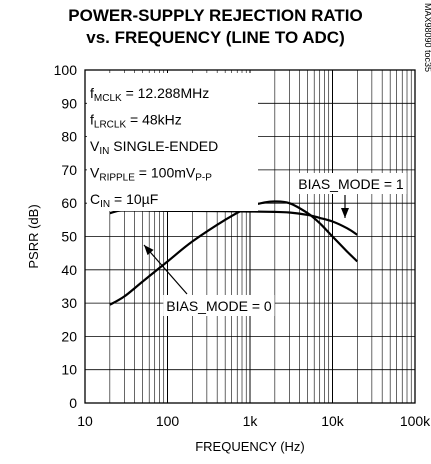  What do you see at coordinates (149, 94) in the screenshot?
I see `condition-line: fMCLK = 12.288MHz` at bounding box center [149, 94].